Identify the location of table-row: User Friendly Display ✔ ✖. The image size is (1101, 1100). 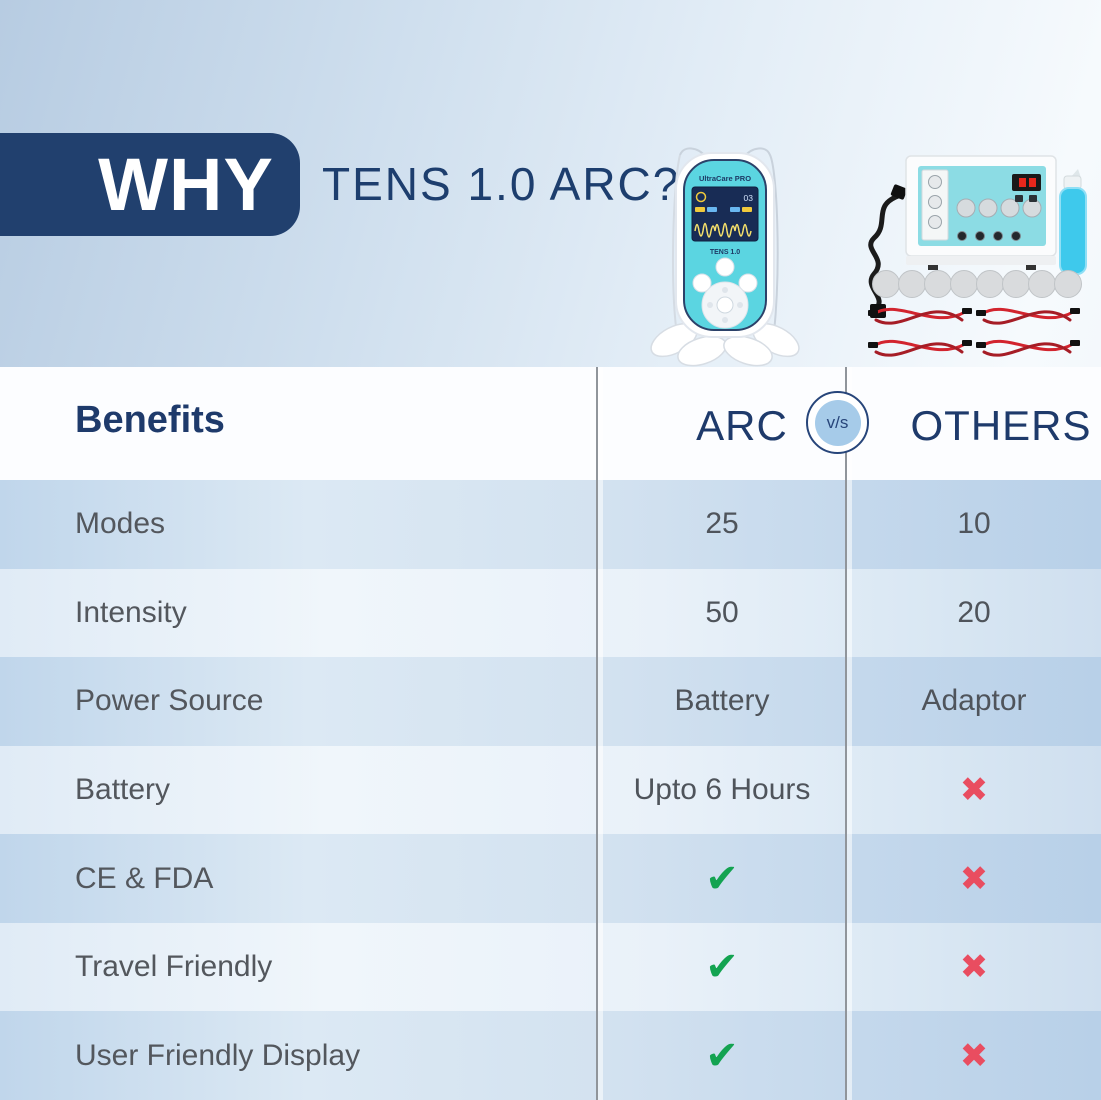
(550, 1055).